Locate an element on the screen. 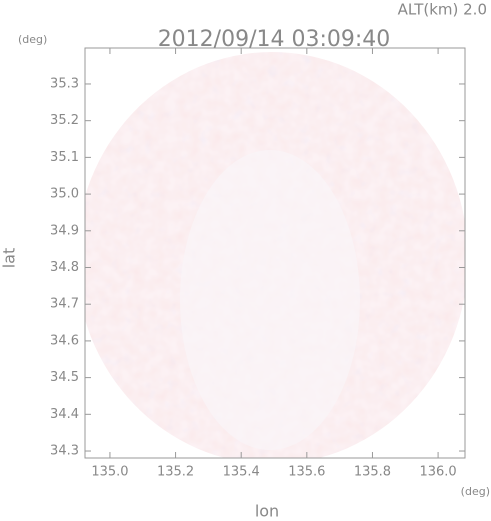 This screenshot has height=521, width=491. y-tick-label: 34.7 is located at coordinates (64, 304).